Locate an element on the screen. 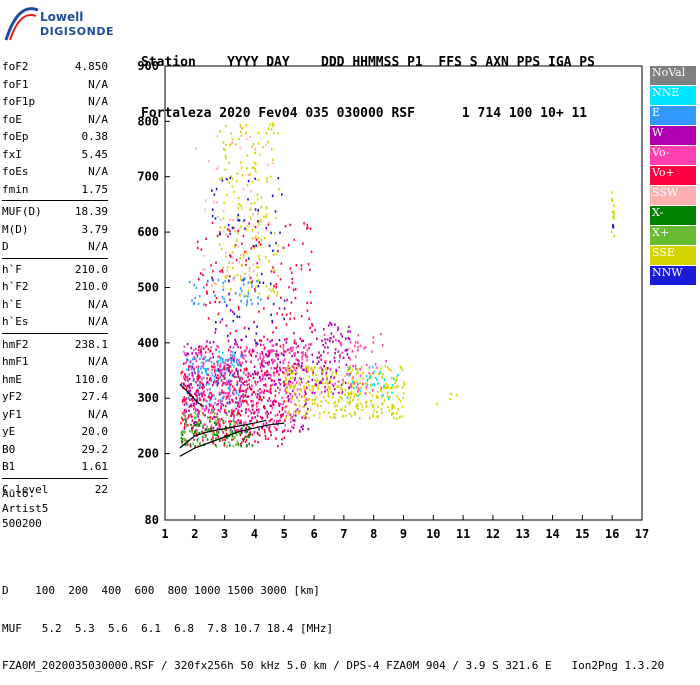  x-tick-label: 2 is located at coordinates (194, 534).